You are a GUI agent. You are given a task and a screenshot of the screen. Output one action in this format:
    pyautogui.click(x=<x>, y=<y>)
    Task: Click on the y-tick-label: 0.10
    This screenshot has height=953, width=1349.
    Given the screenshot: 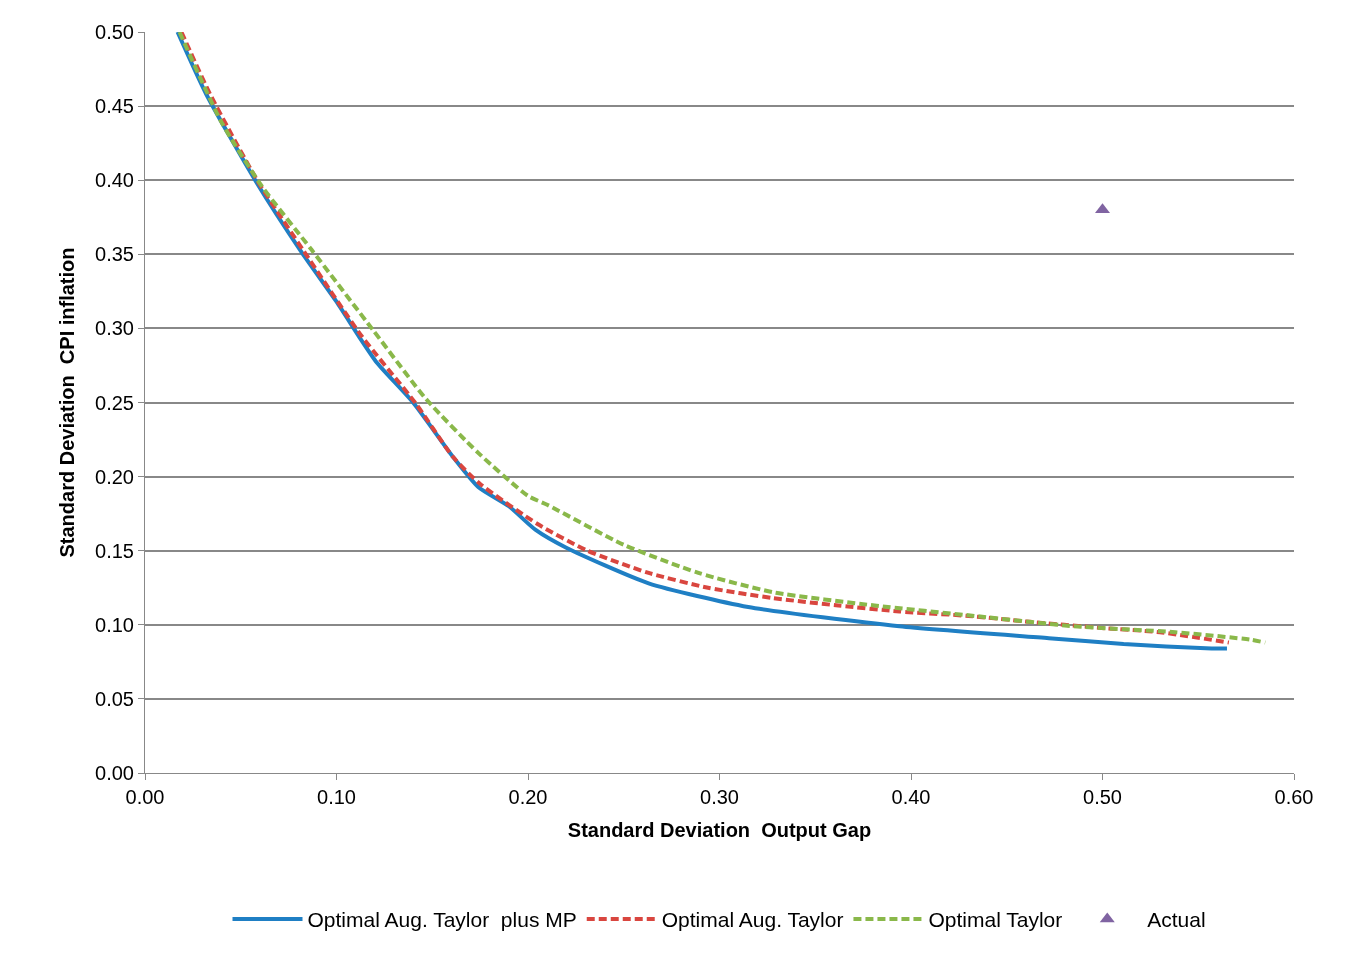 What is the action you would take?
    pyautogui.click(x=114, y=624)
    